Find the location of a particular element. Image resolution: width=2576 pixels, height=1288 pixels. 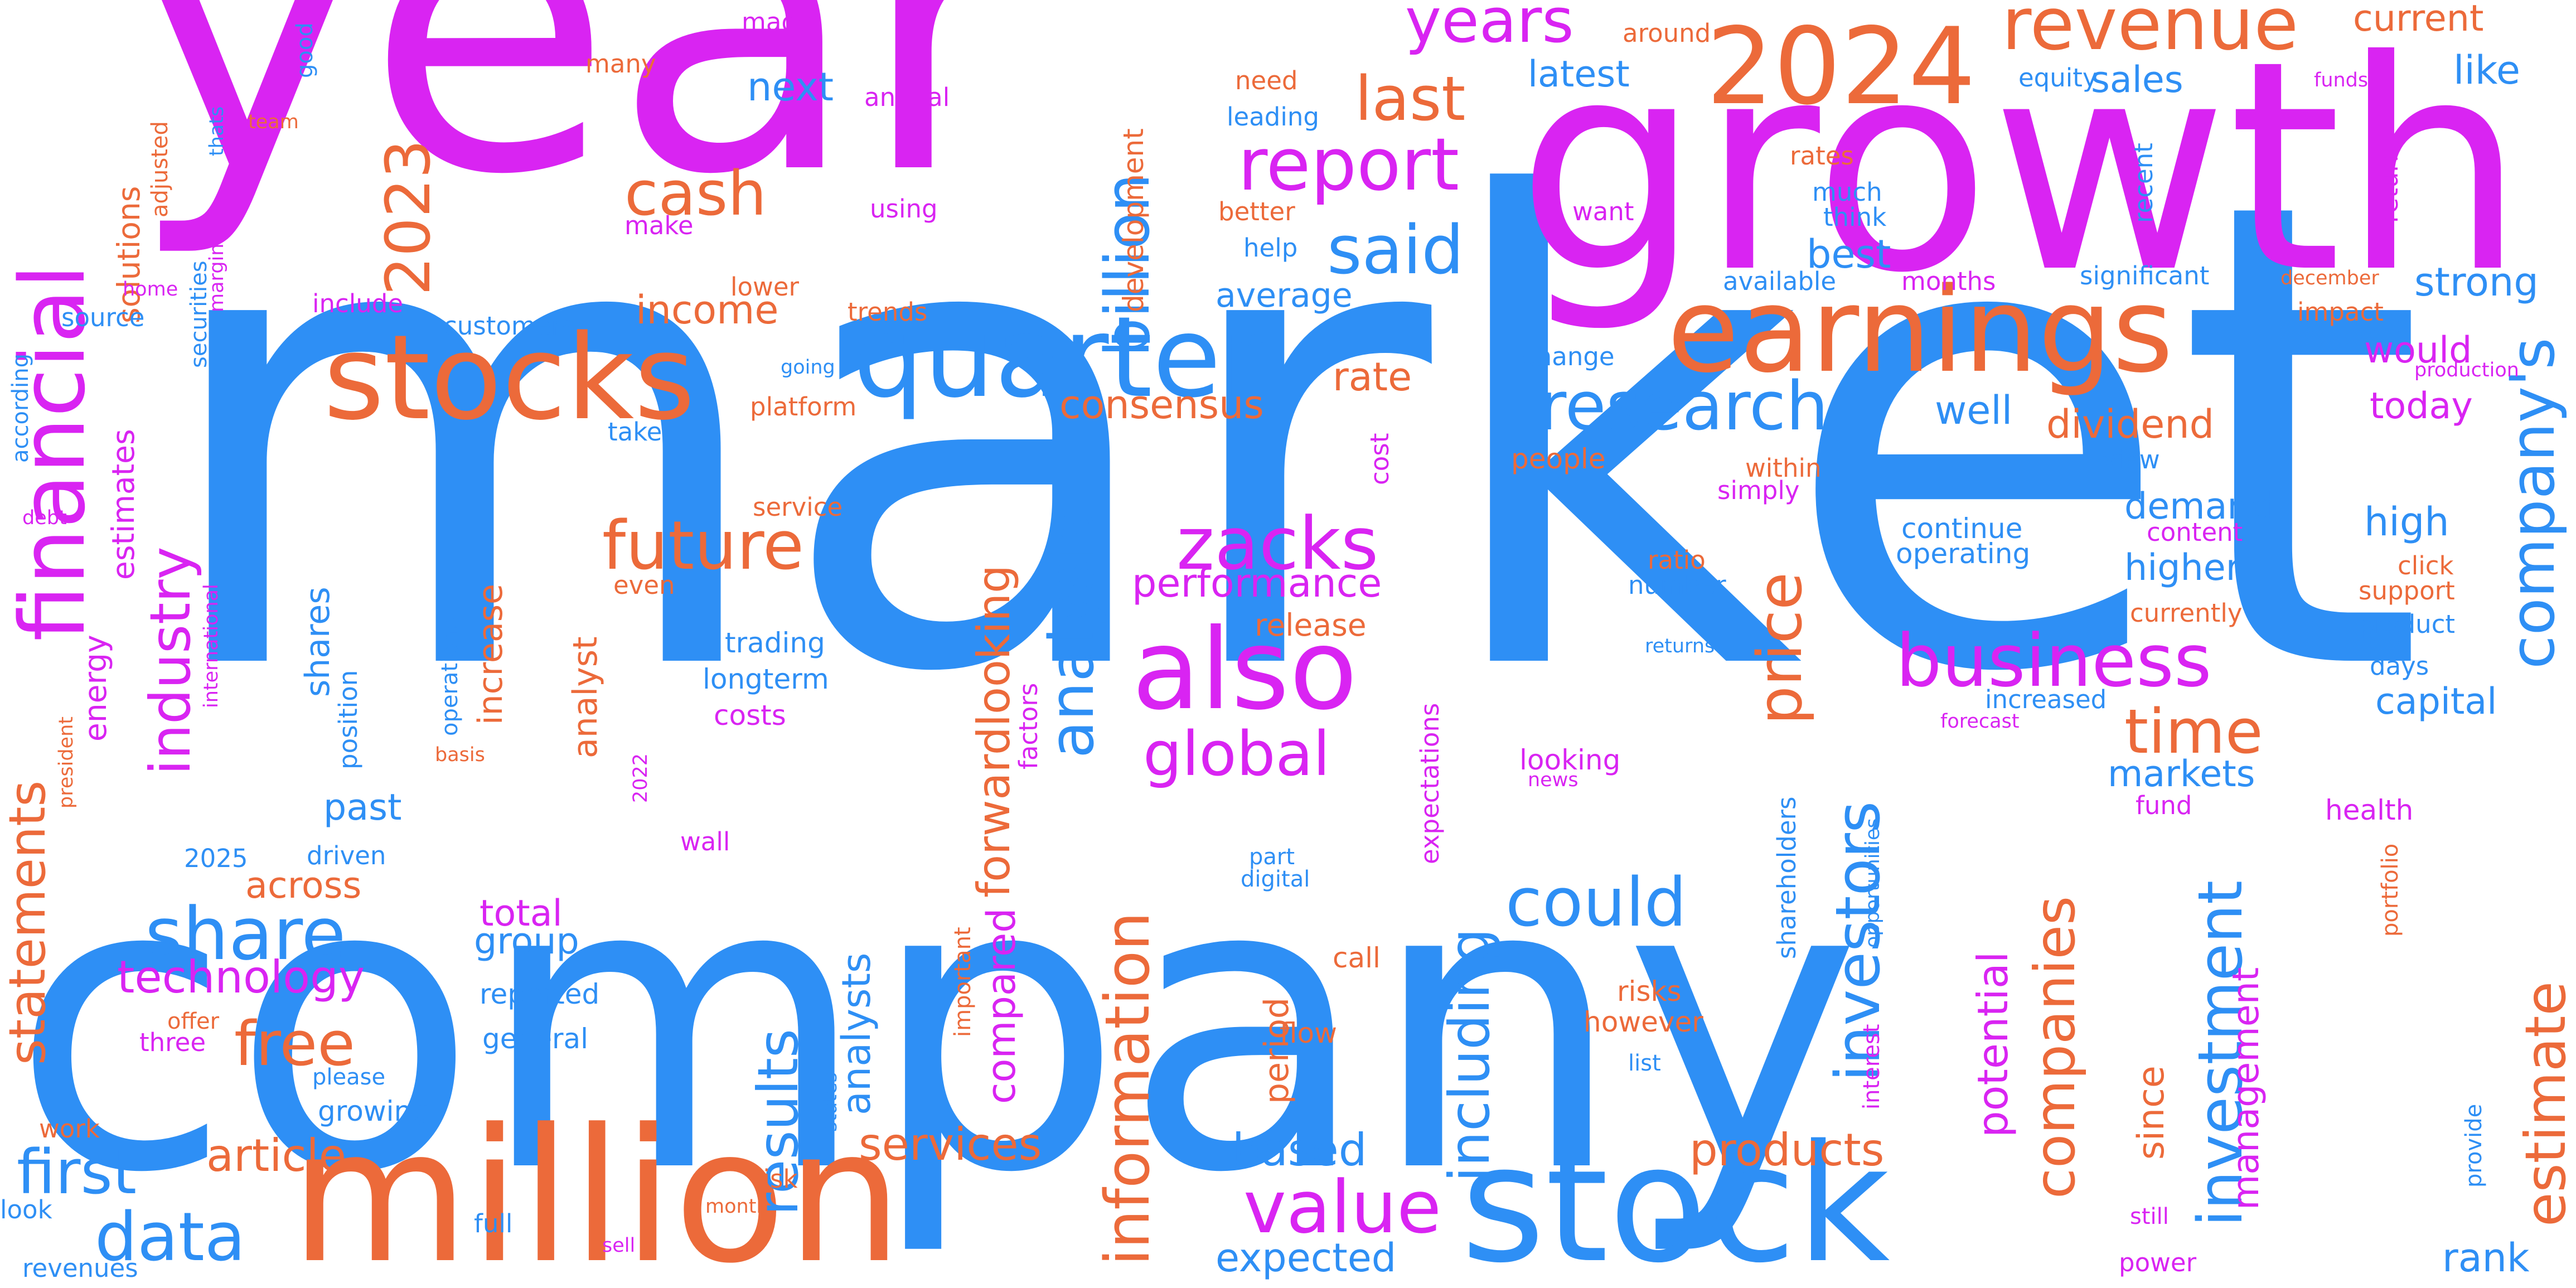

word-change: change is located at coordinates (1568, 356).